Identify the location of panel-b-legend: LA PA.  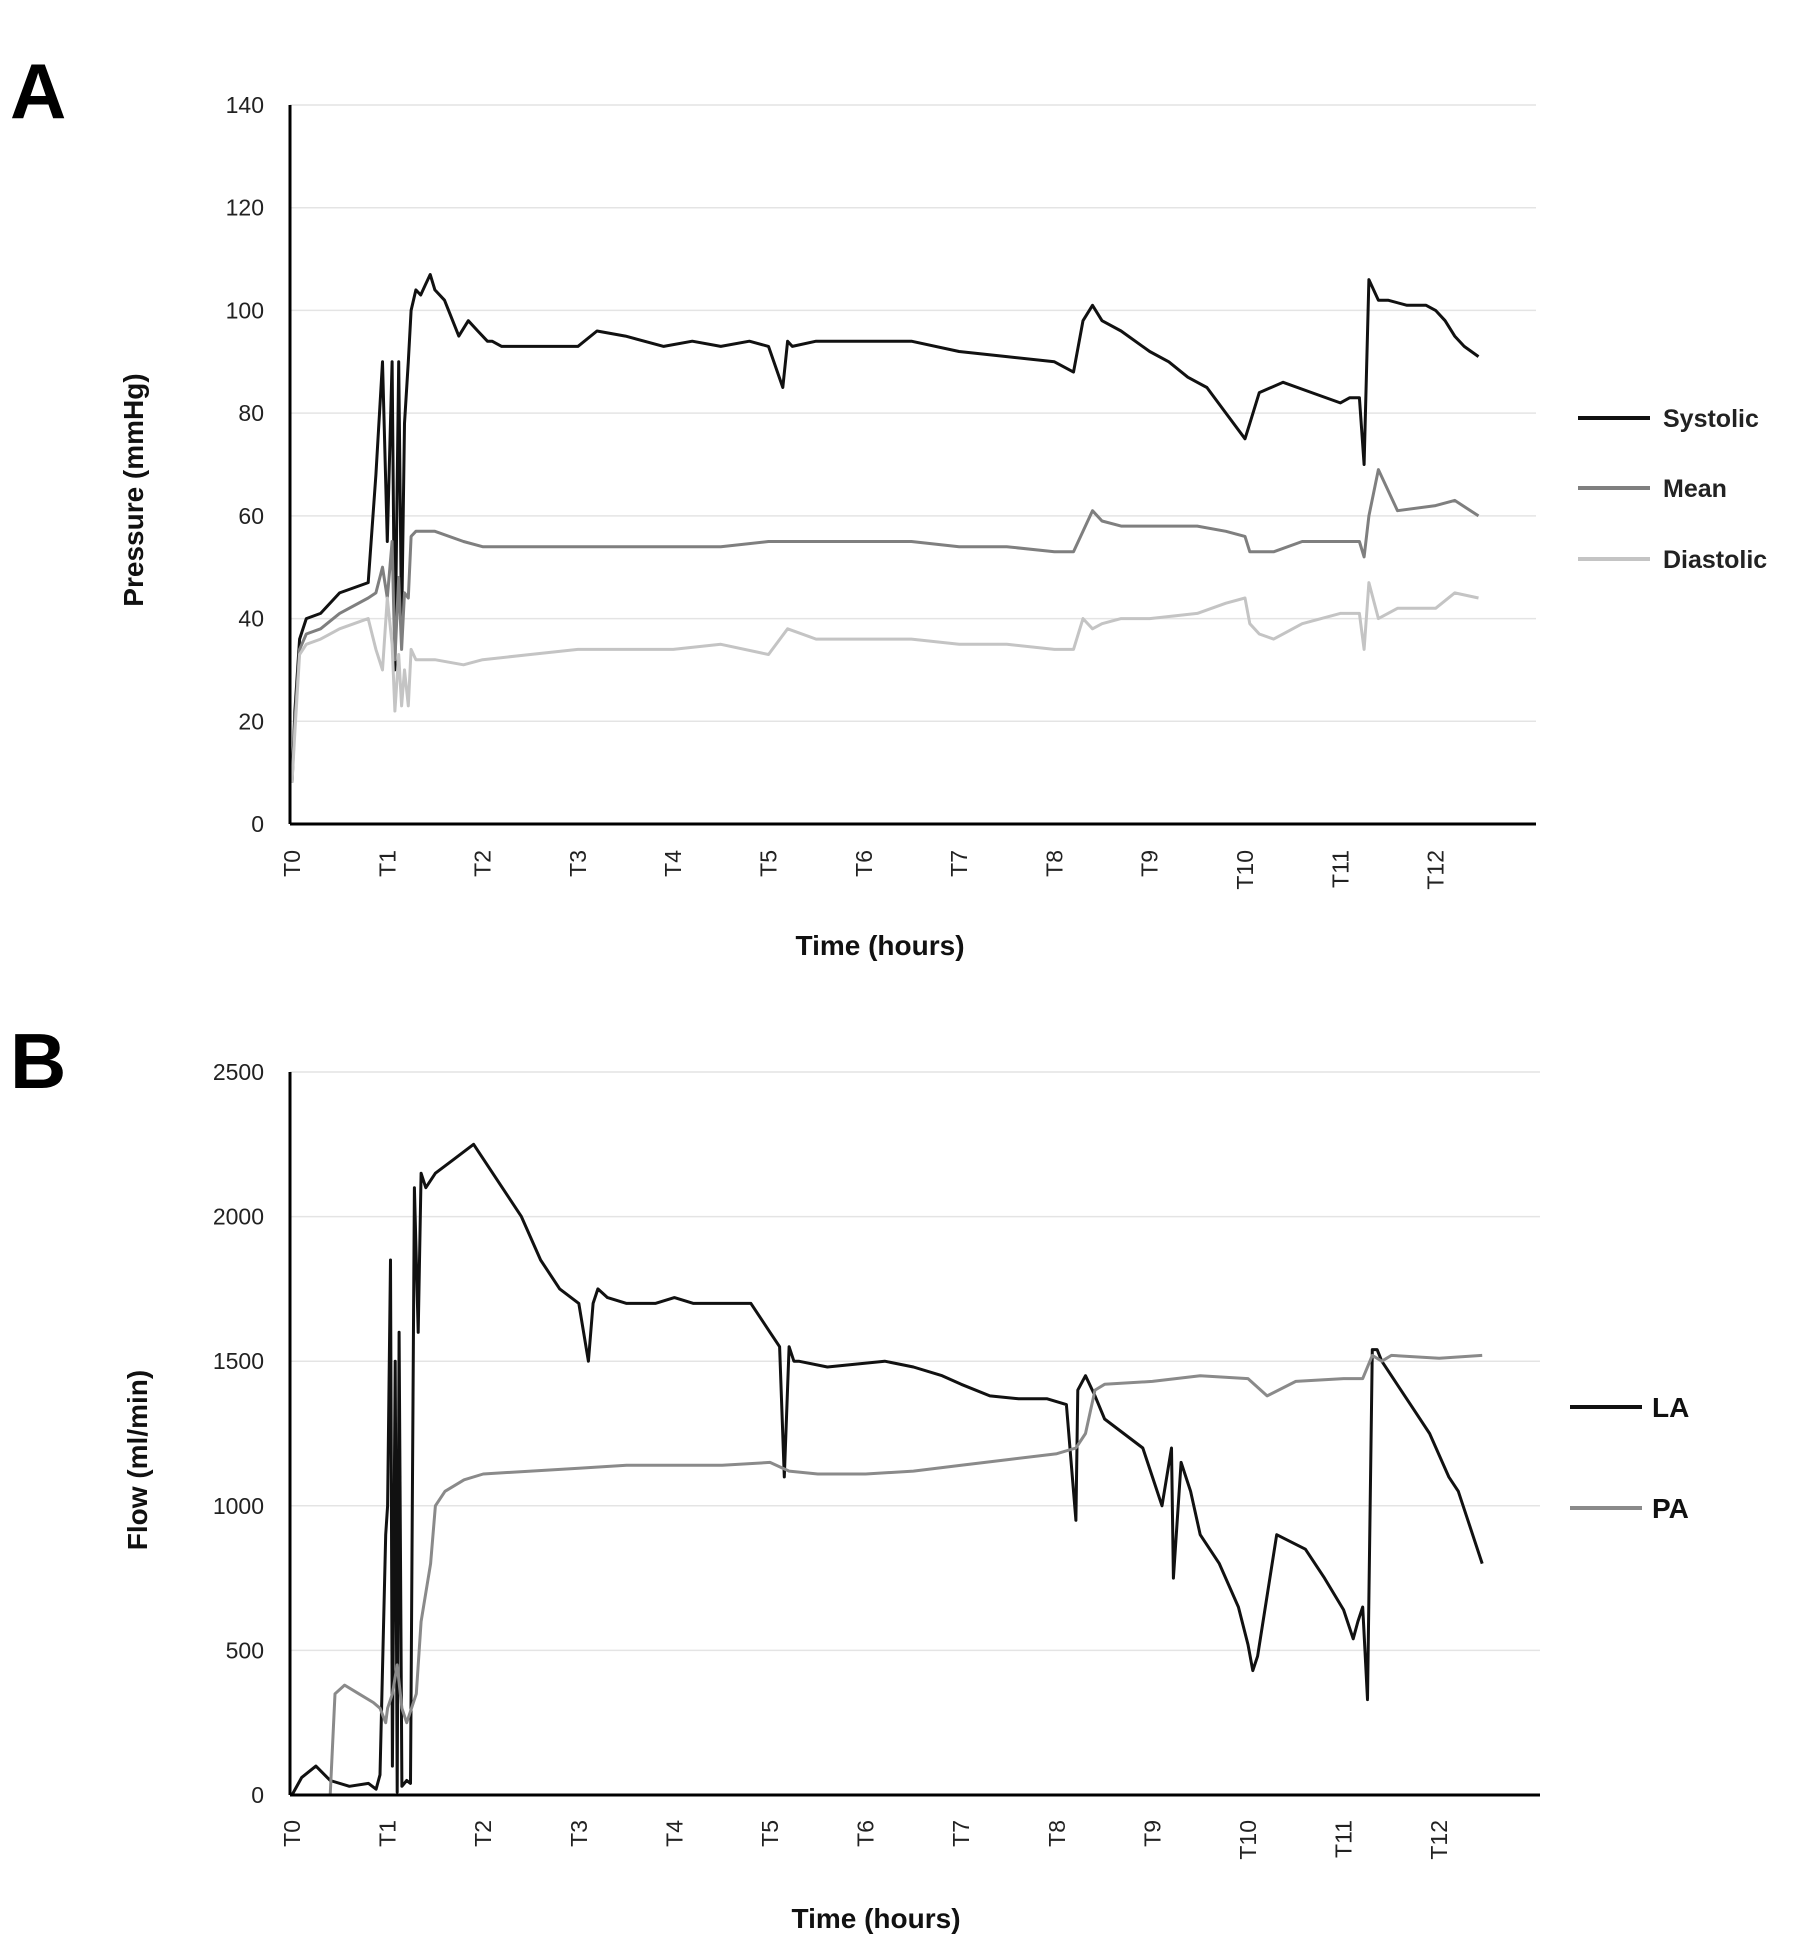
(1629, 1458).